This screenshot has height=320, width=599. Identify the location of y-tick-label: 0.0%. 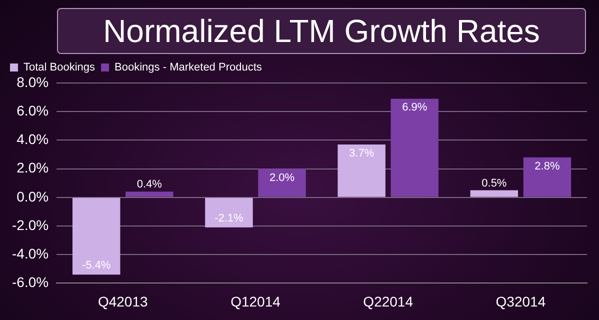
(32, 196).